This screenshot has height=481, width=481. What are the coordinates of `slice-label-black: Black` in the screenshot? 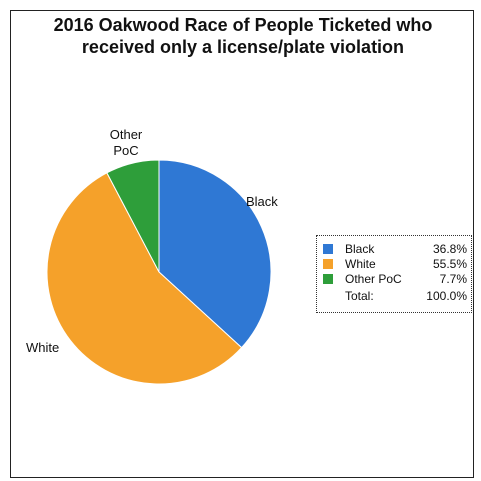 It's located at (262, 201).